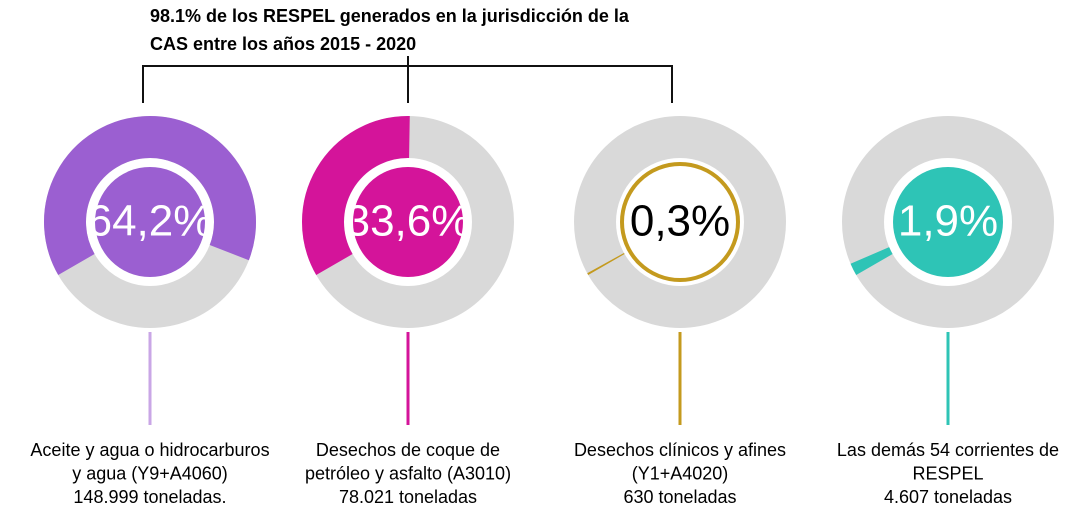  I want to click on category-label: 78.021 toneladas, so click(408, 497).